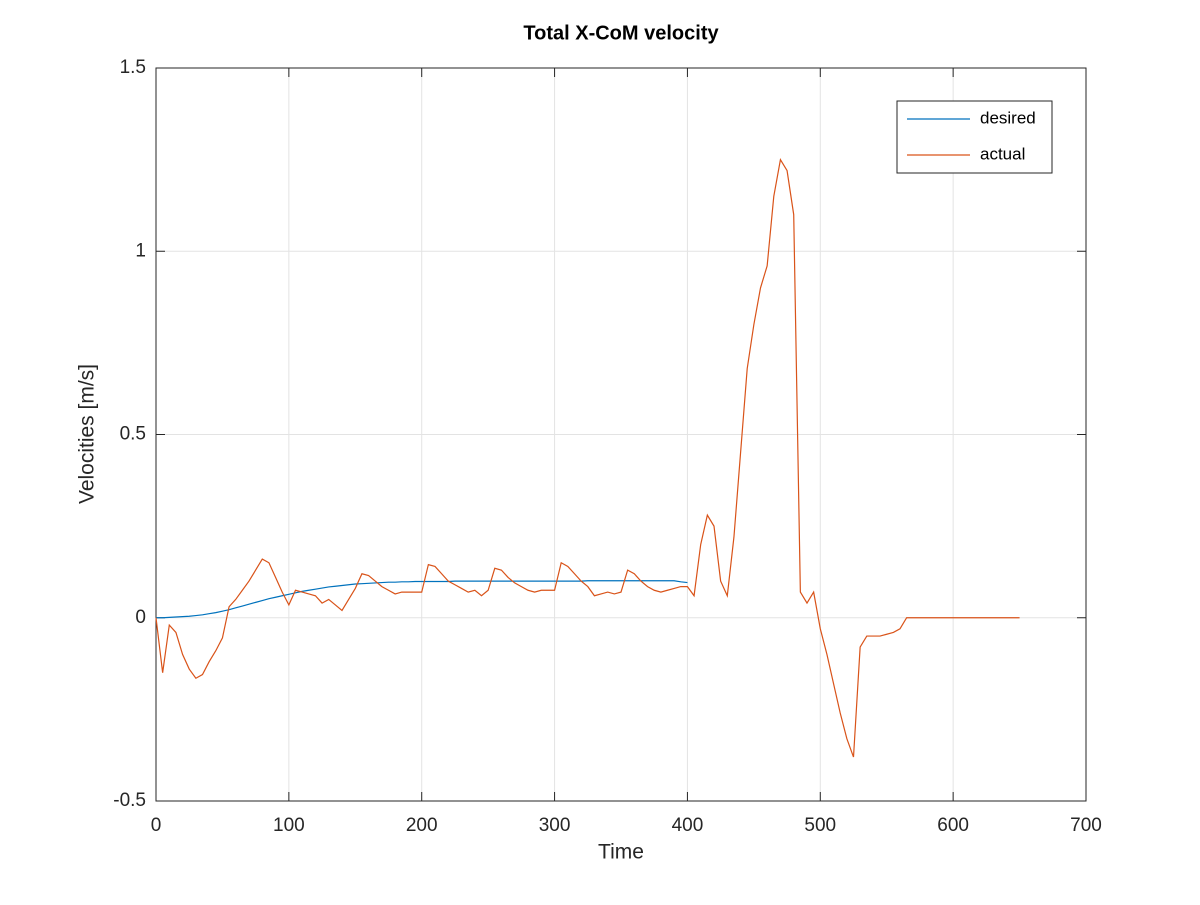 This screenshot has width=1200, height=905. Describe the element at coordinates (621, 852) in the screenshot. I see `x-axis-label: Time` at that location.